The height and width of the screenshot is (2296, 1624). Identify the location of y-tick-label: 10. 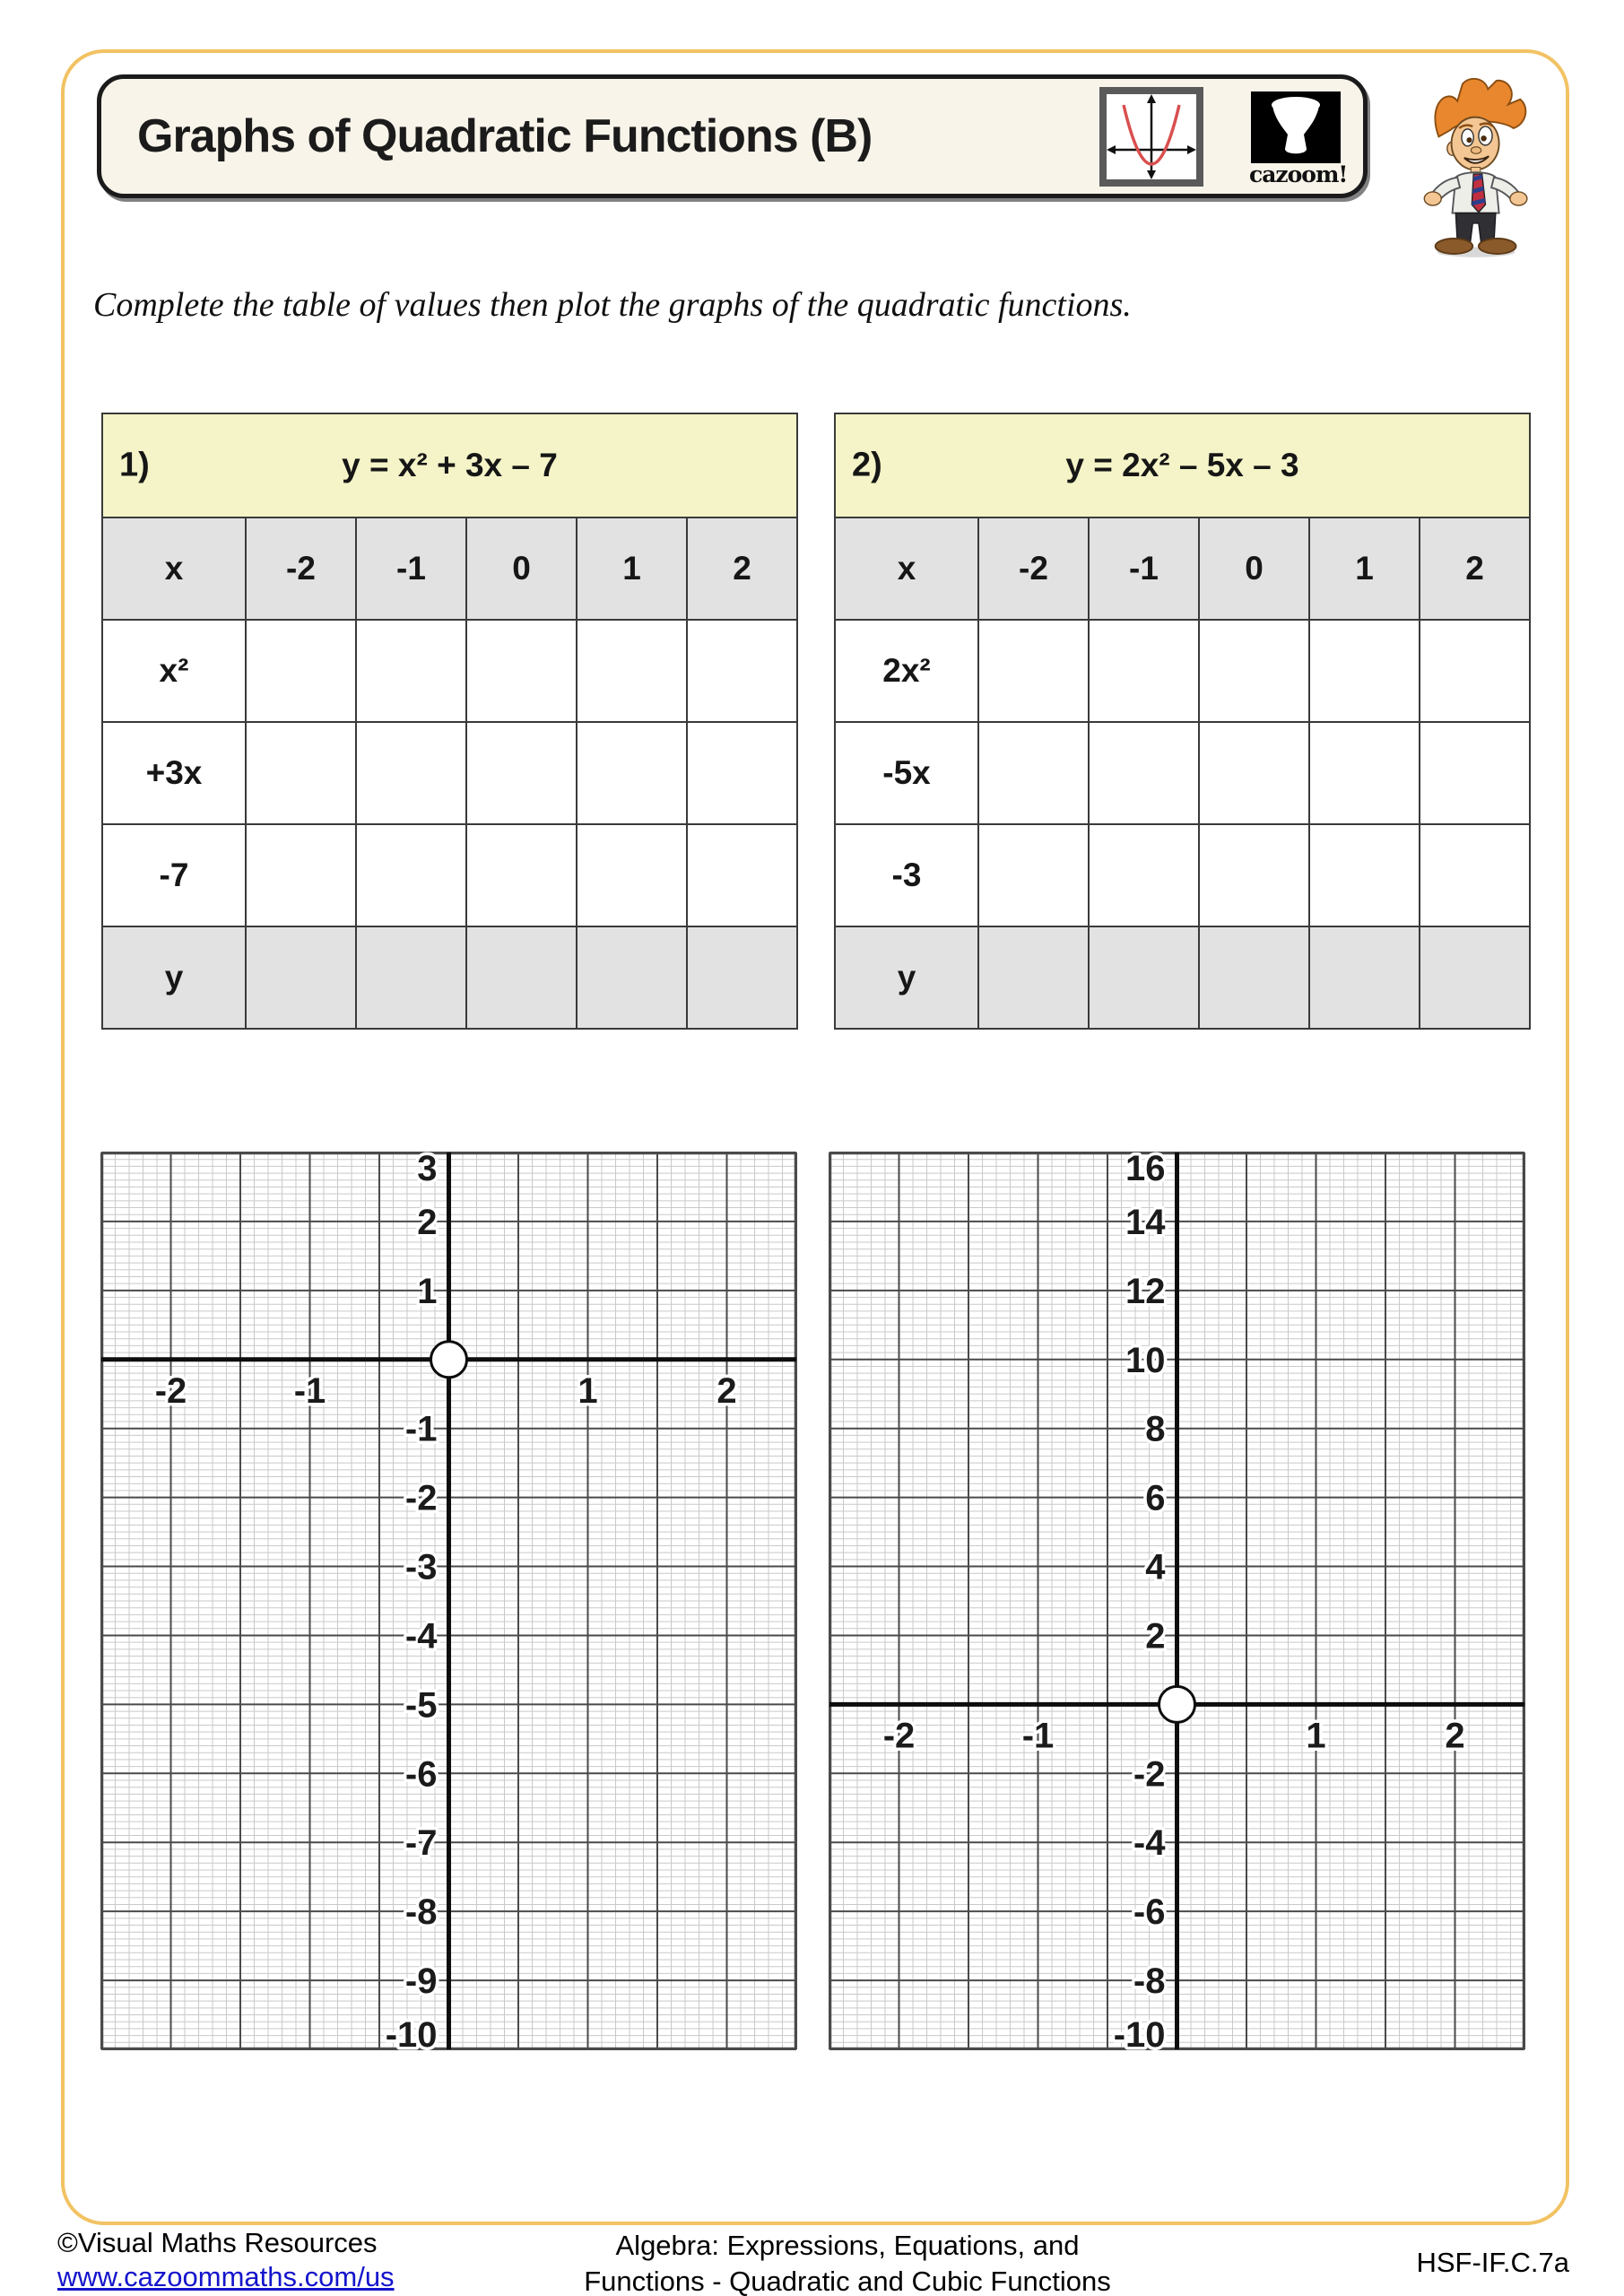
(1145, 1360).